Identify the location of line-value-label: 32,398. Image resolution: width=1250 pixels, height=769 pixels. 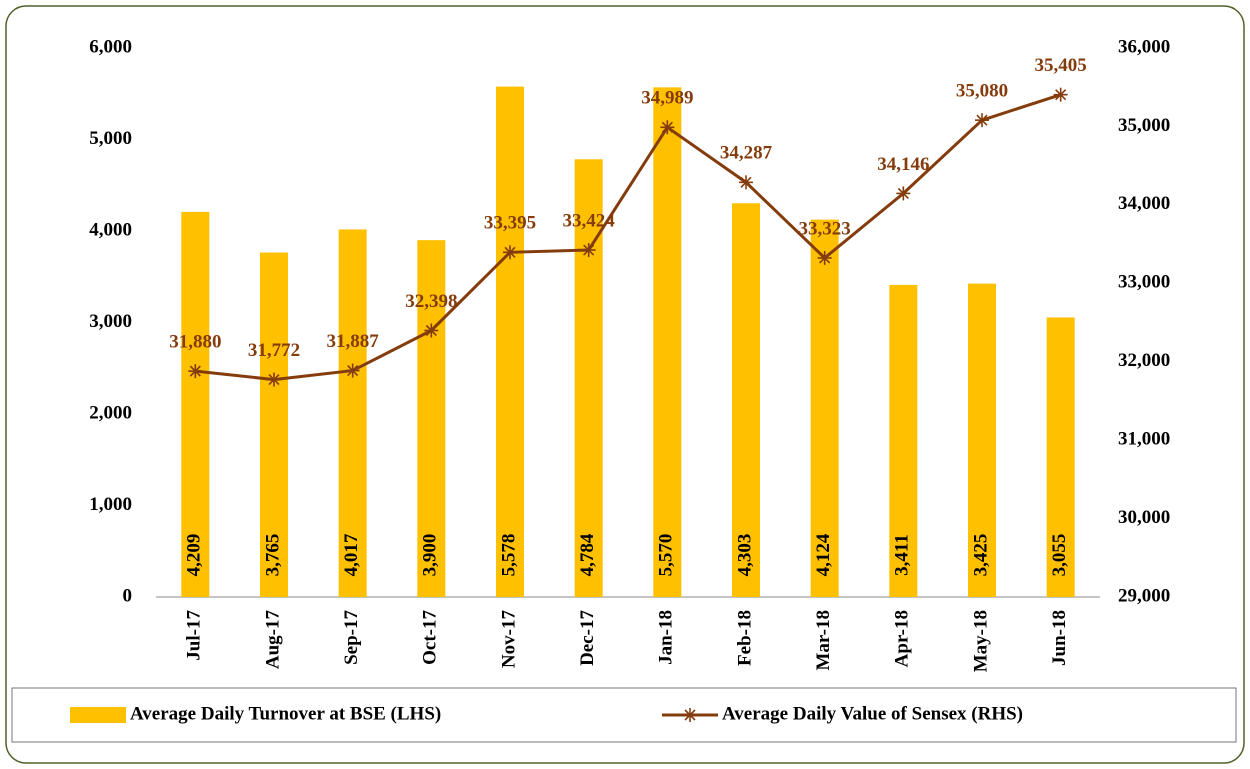
(431, 301).